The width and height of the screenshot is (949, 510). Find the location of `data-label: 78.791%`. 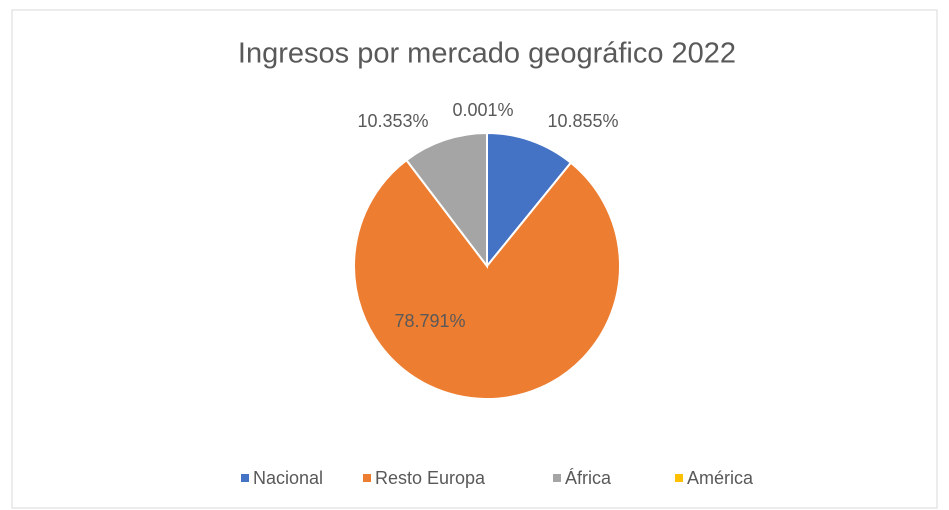

data-label: 78.791% is located at coordinates (429, 321).